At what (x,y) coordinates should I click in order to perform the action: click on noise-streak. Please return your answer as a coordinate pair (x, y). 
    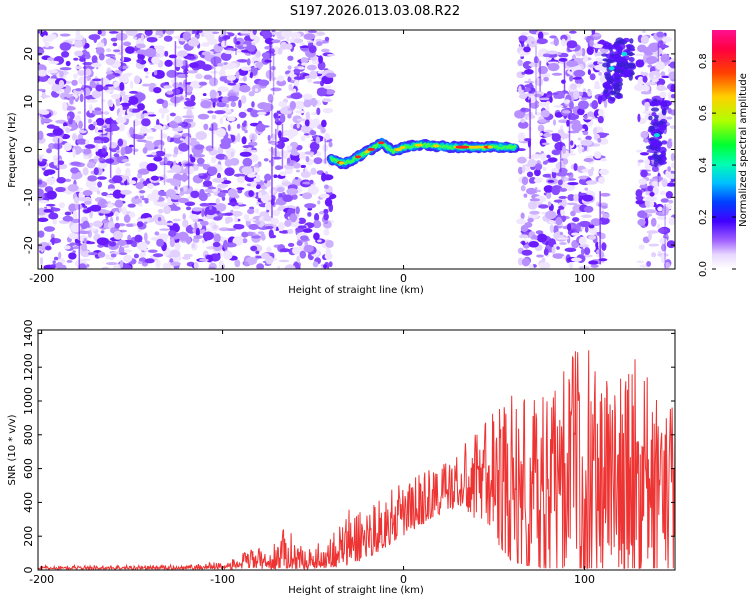
    Looking at the image, I should click on (102, 110).